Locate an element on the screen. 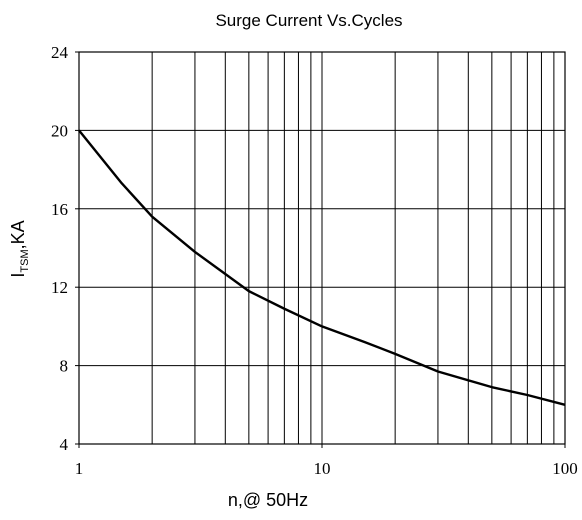 Image resolution: width=582 pixels, height=520 pixels. y-tick-label: 4 is located at coordinates (64, 444).